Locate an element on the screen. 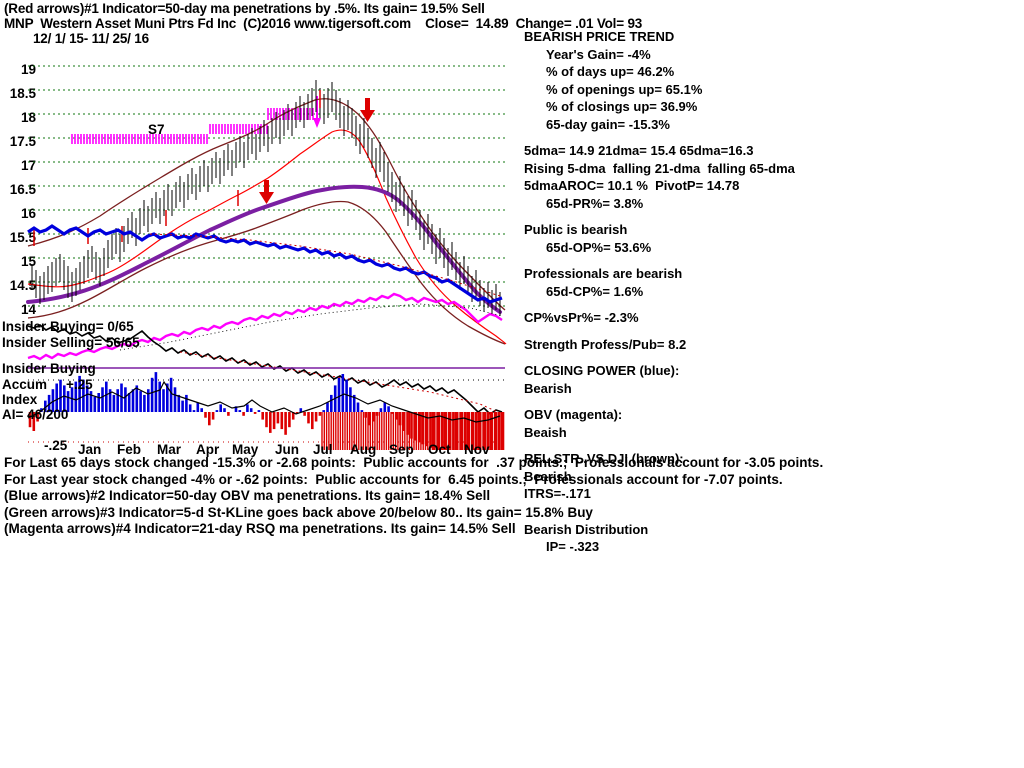 This screenshot has height=768, width=1024. x-tick-nov: Nov is located at coordinates (477, 449).